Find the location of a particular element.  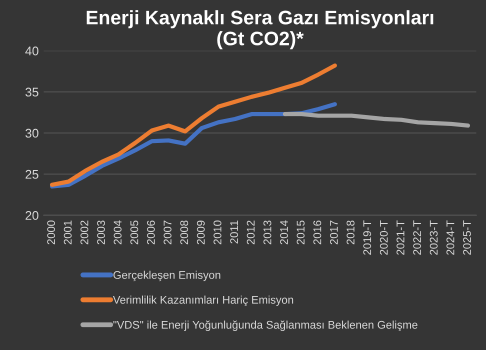

x-tick-label: 2005 is located at coordinates (134, 232).